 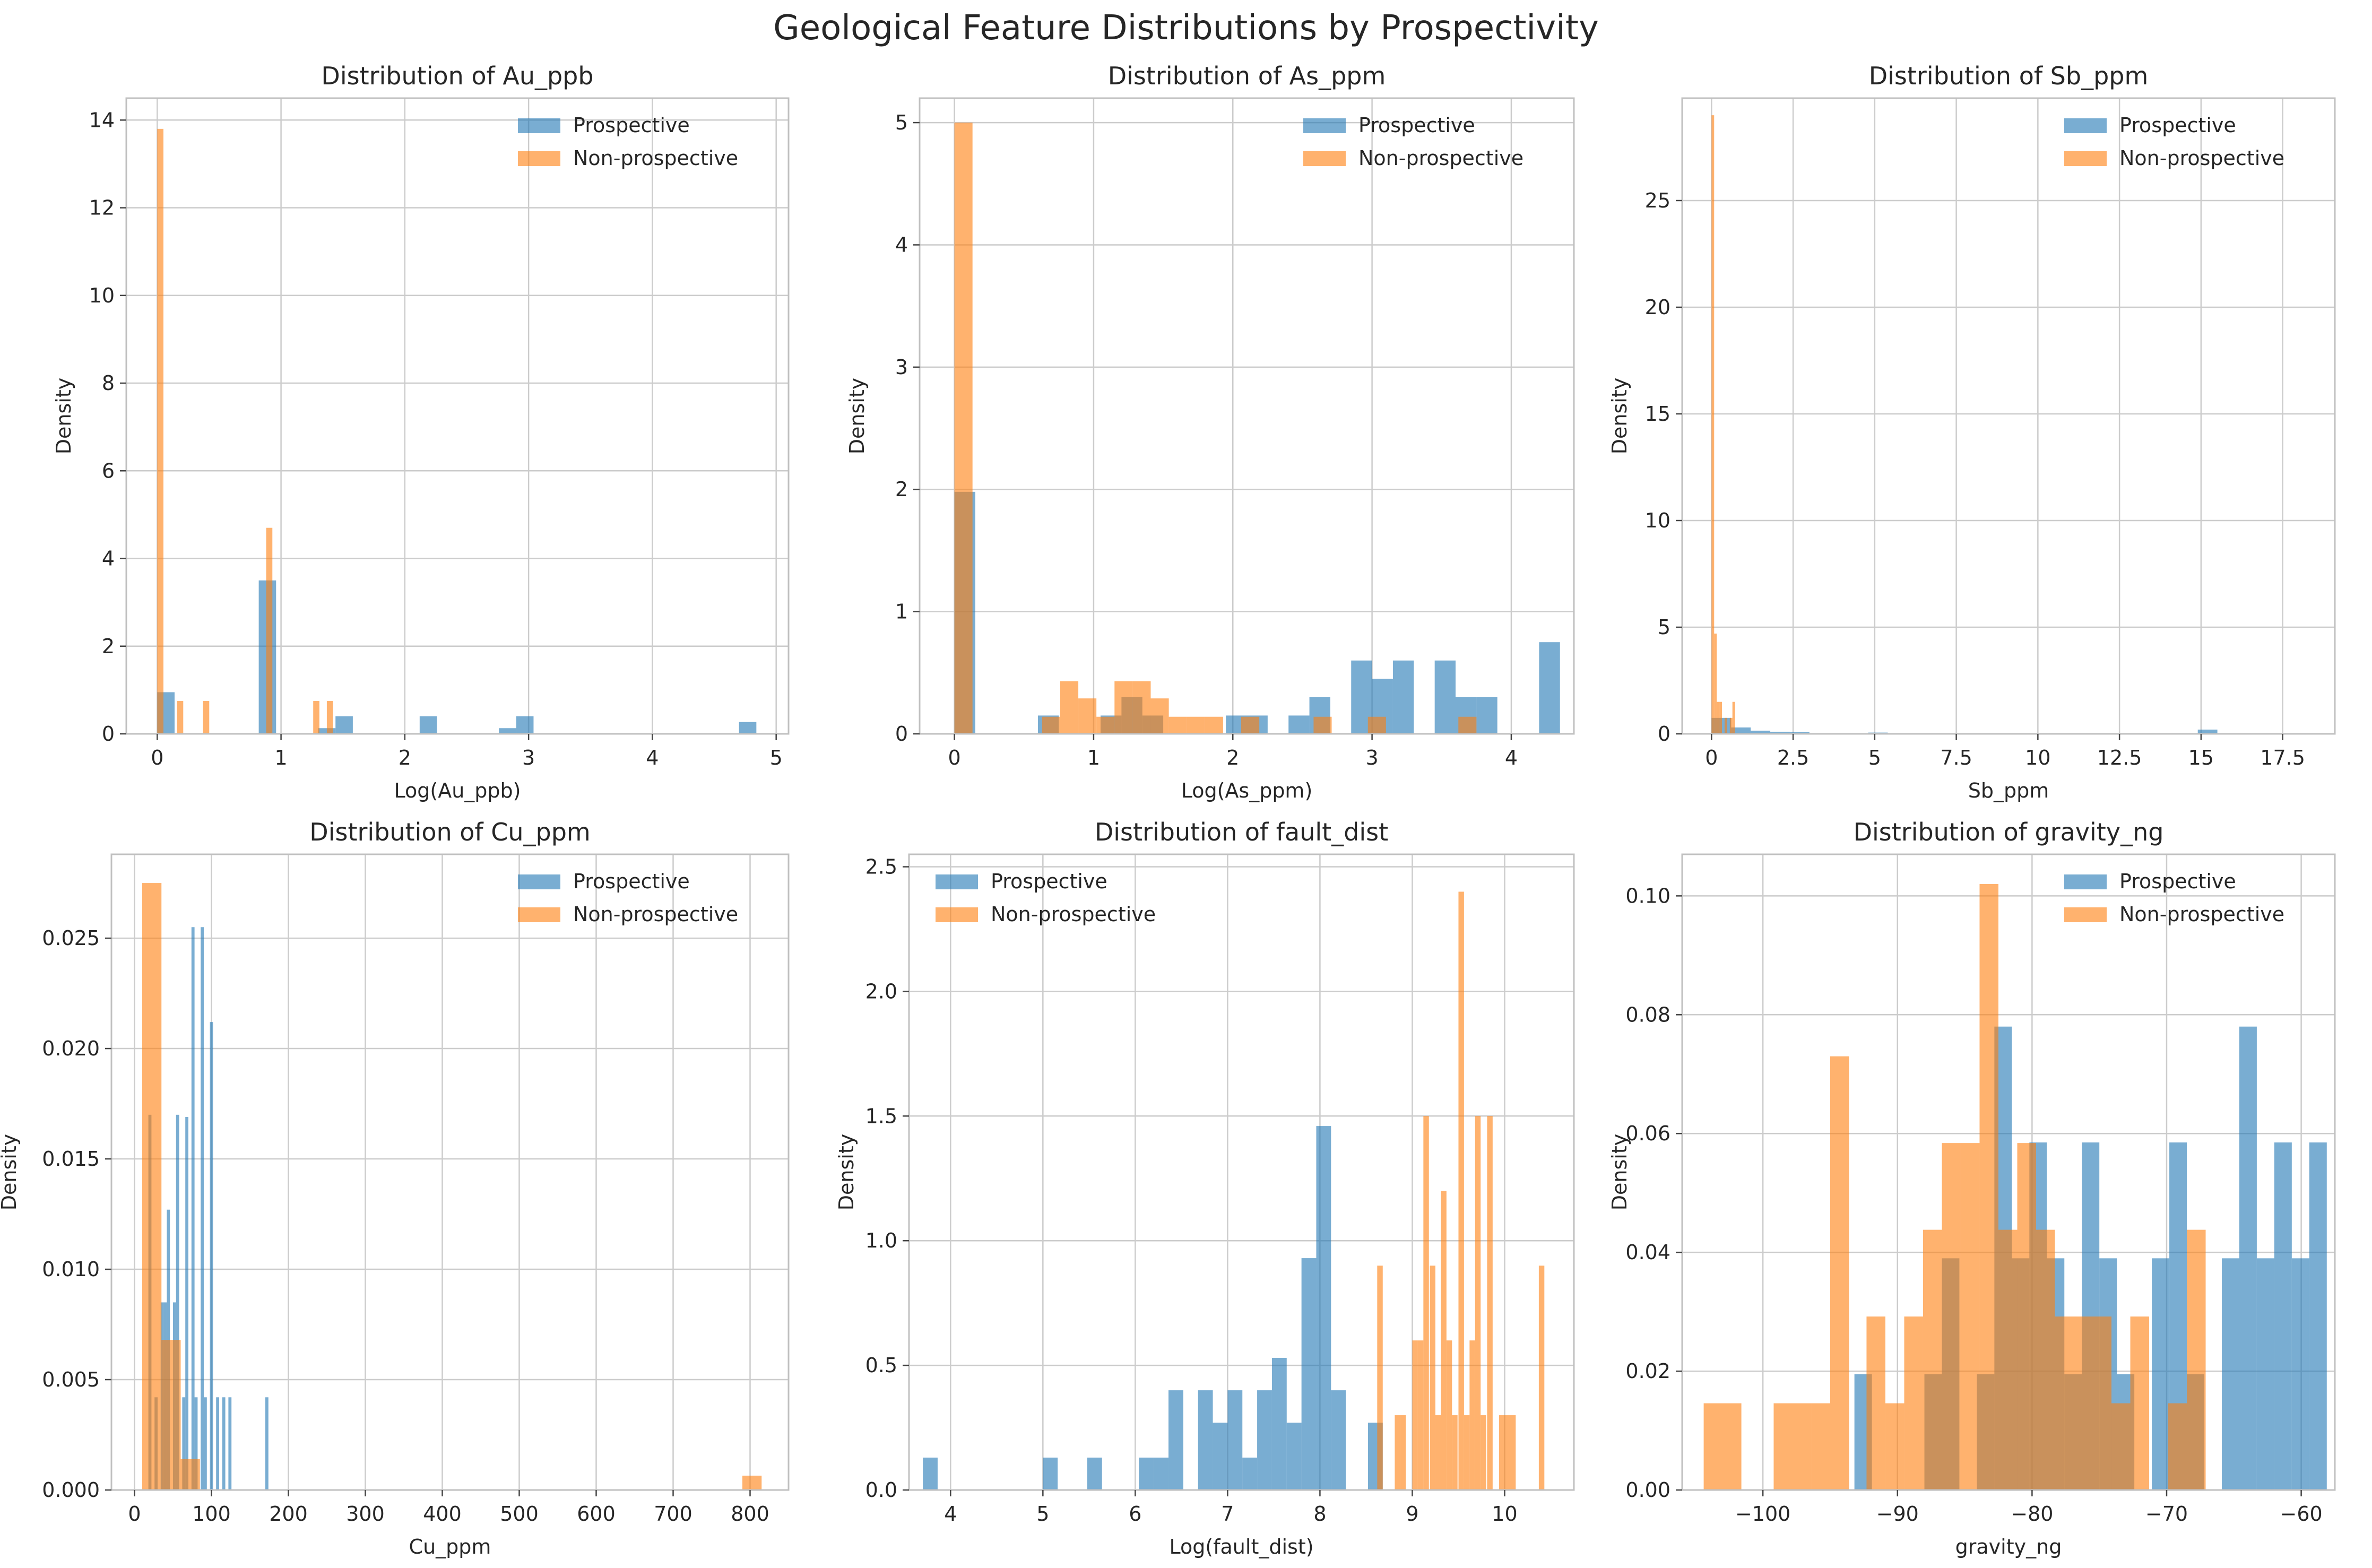 I want to click on x-axis-label: Log(Au_ppb), so click(x=458, y=790).